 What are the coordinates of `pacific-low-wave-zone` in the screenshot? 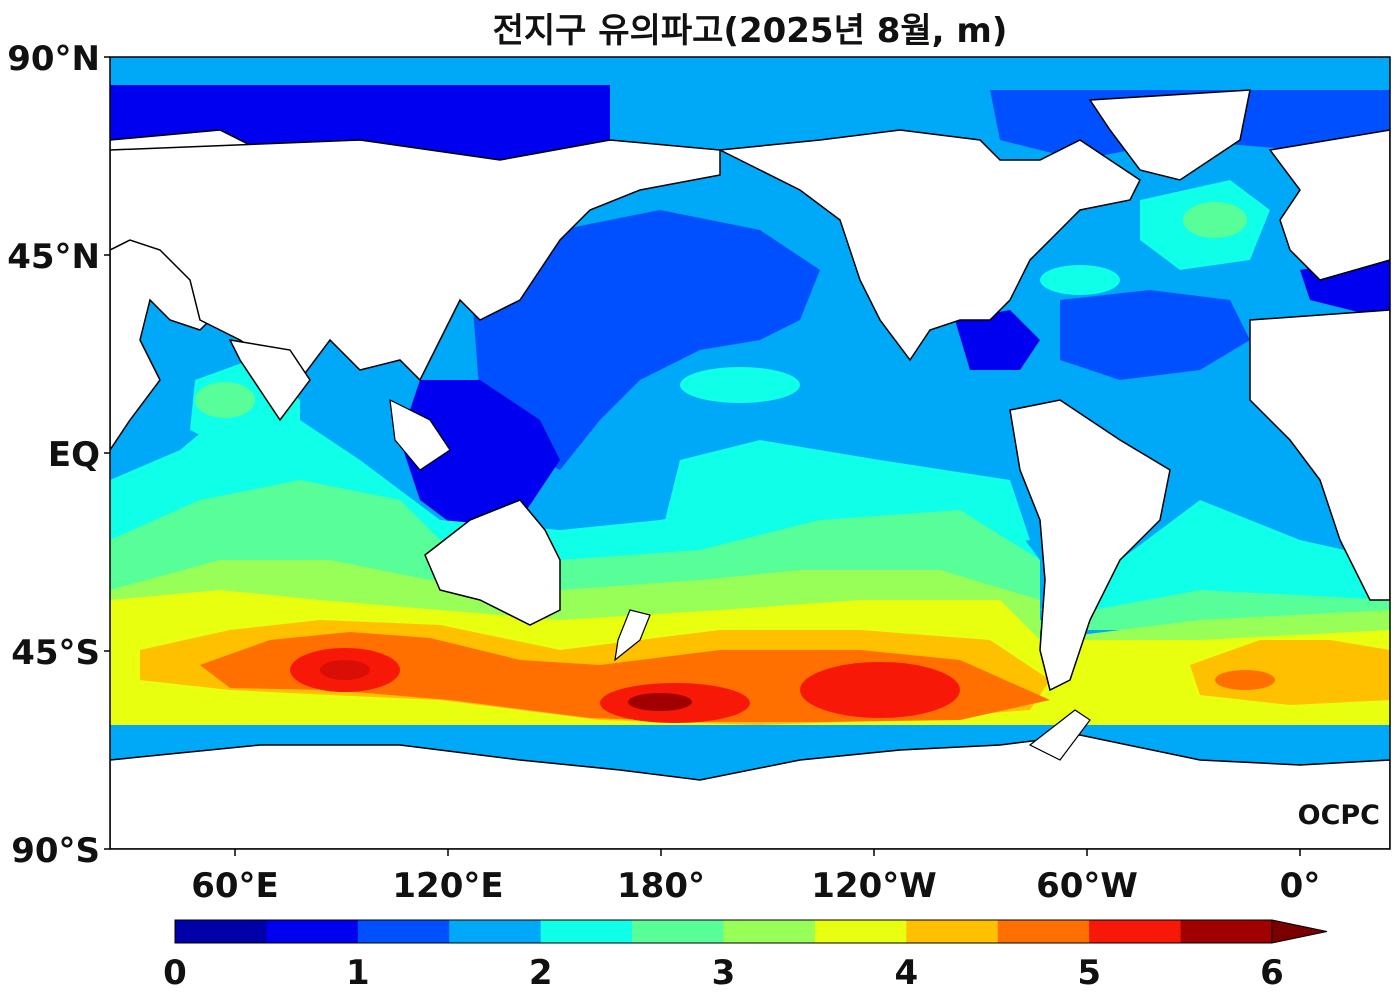 It's located at (645, 340).